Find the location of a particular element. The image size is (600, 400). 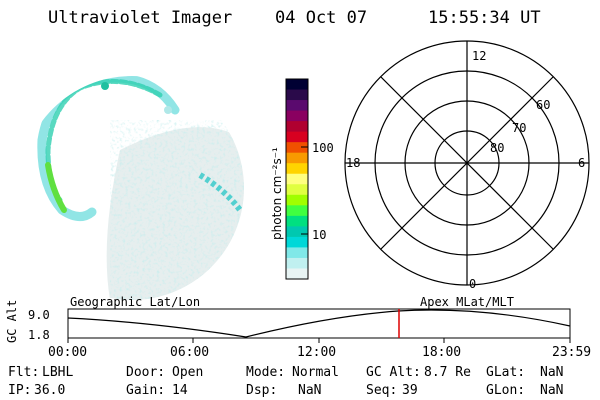

instrument-title: Ultraviolet Imager is located at coordinates (140, 18).